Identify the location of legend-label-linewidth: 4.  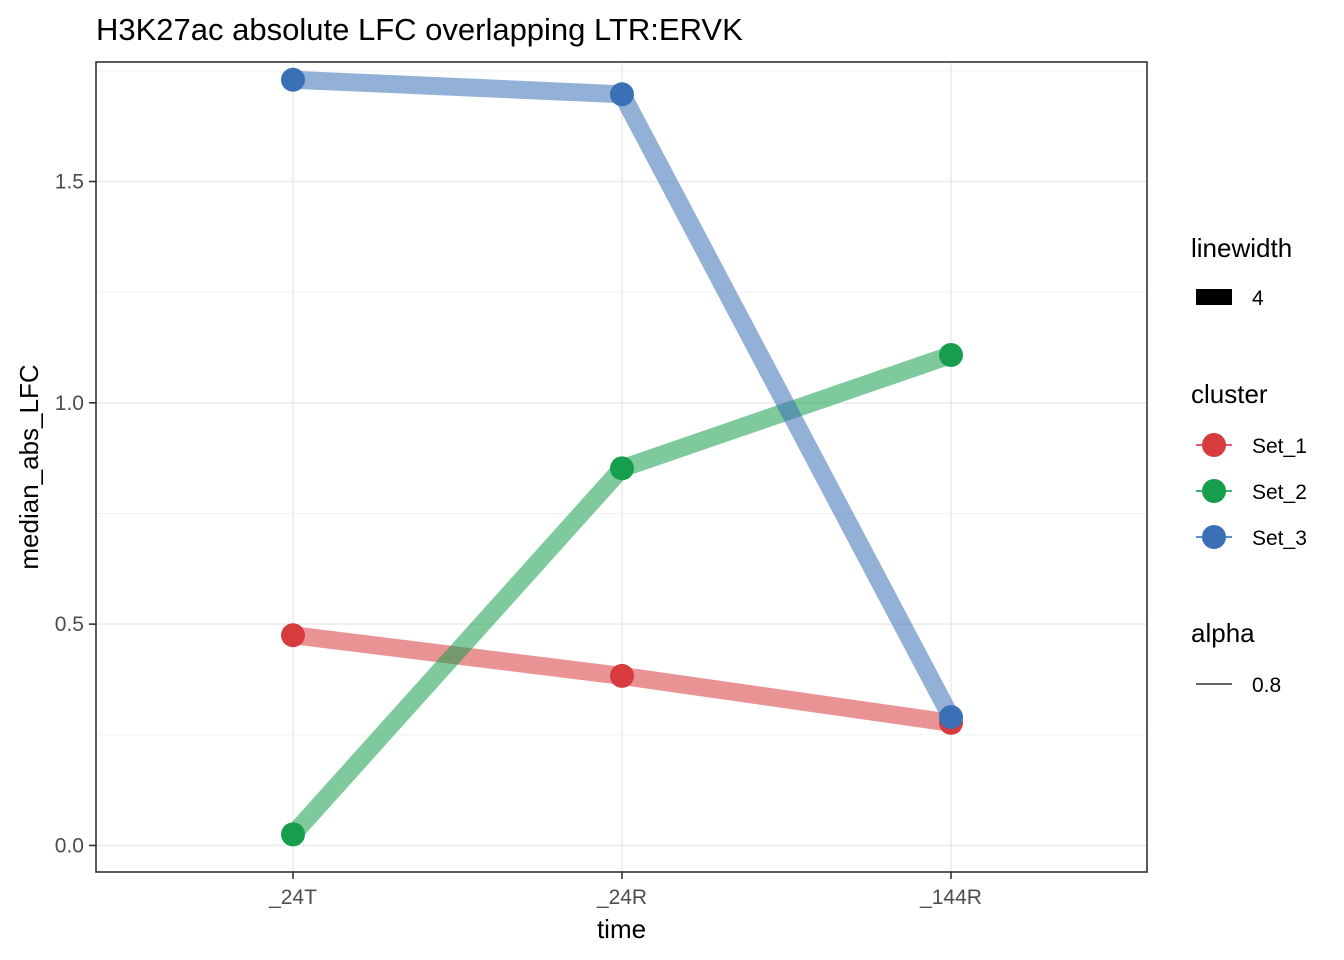
(1258, 298).